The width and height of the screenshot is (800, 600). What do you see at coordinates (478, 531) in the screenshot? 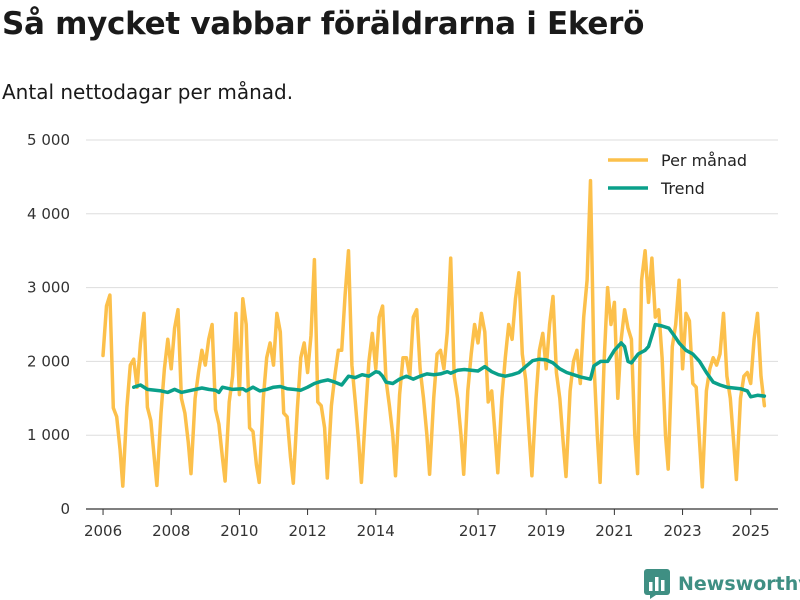
I see `x-tick-label-2017: 2017` at bounding box center [478, 531].